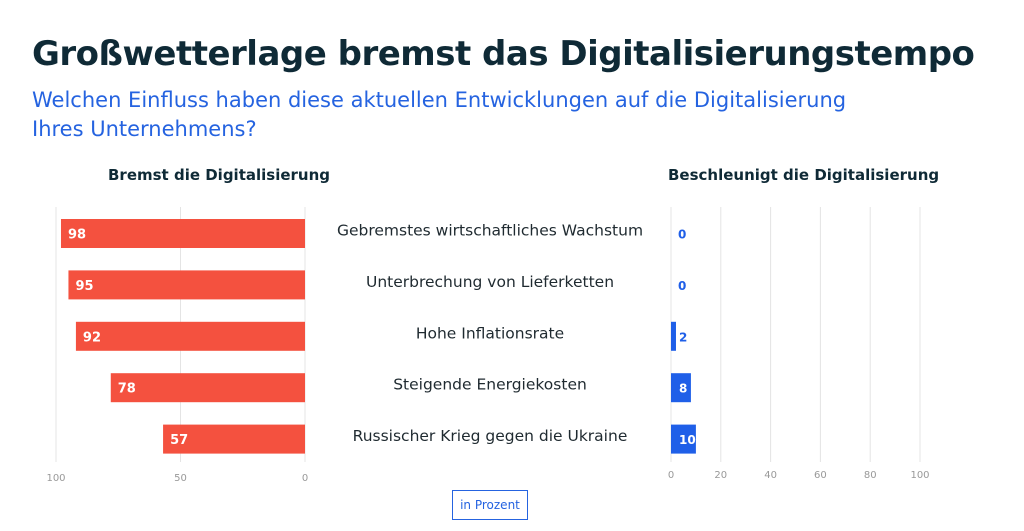  Describe the element at coordinates (84, 286) in the screenshot. I see `data-label: 95` at that location.